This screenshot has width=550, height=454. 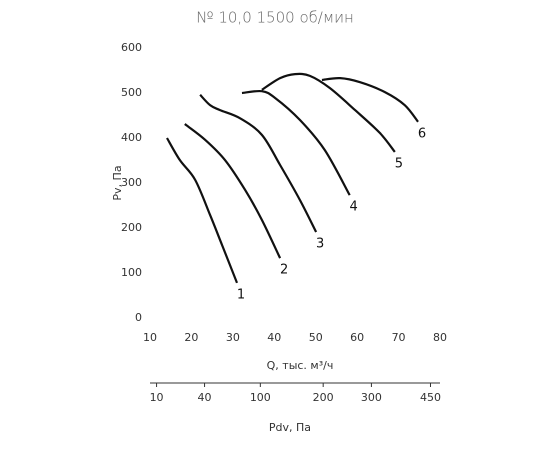 What do you see at coordinates (117, 182) in the screenshot?
I see `y-axis-label: Pv, Па` at bounding box center [117, 182].